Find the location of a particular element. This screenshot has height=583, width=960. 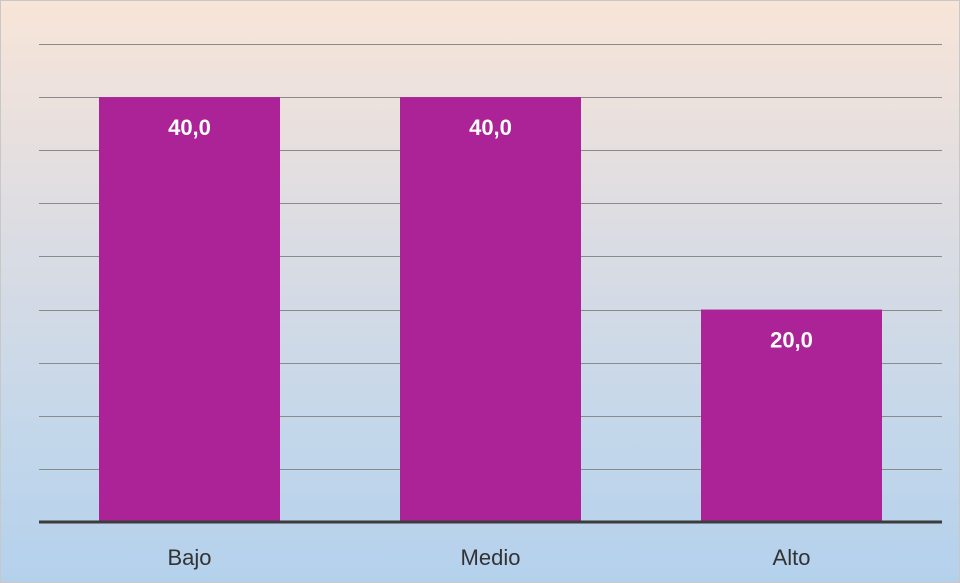

data-label-alto: 20,0 is located at coordinates (791, 340).